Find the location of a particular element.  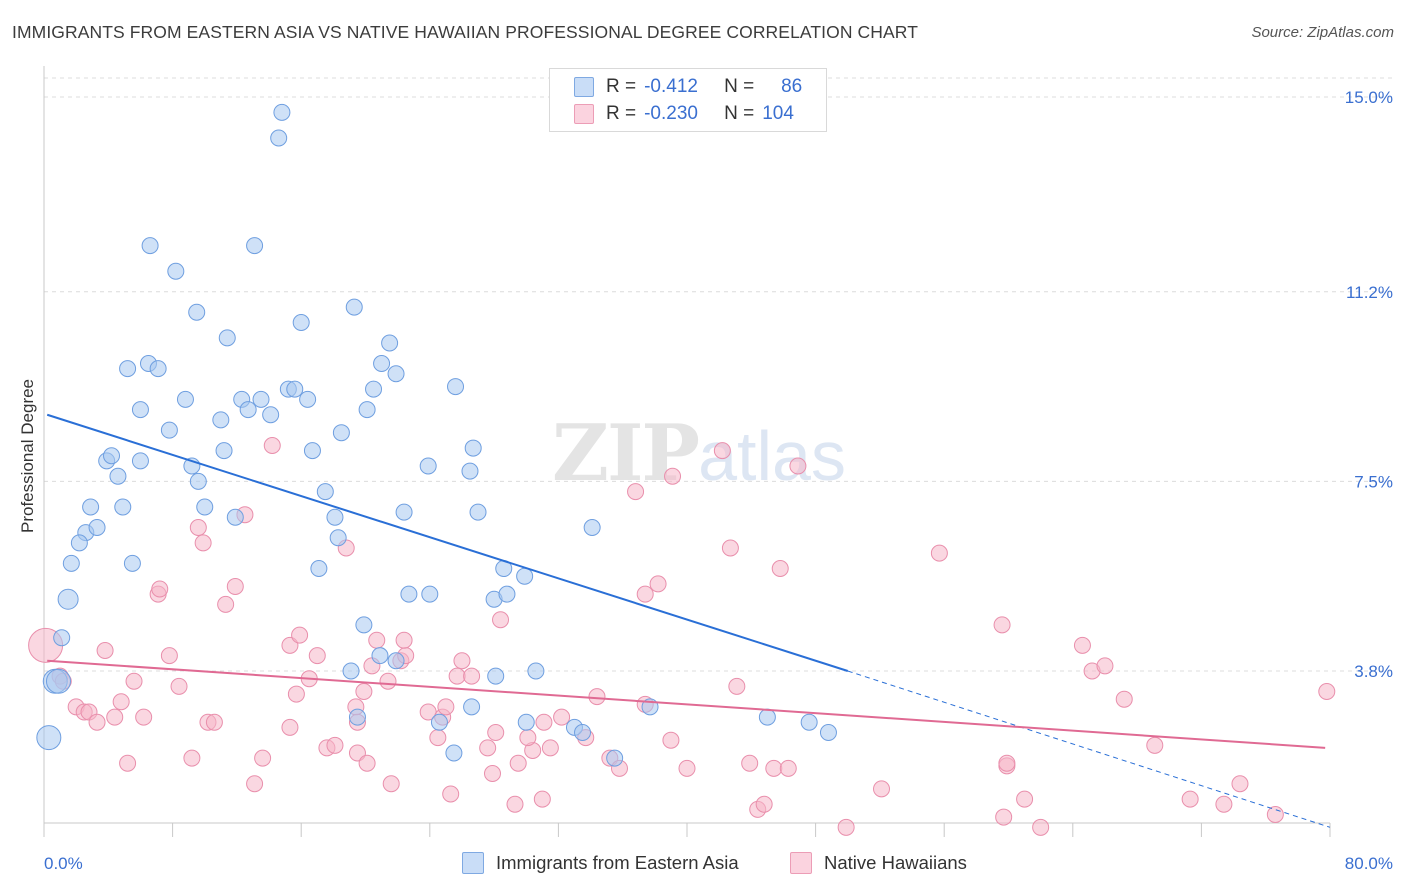

trendline-native-hawaiians is located at coordinates (686, 704).